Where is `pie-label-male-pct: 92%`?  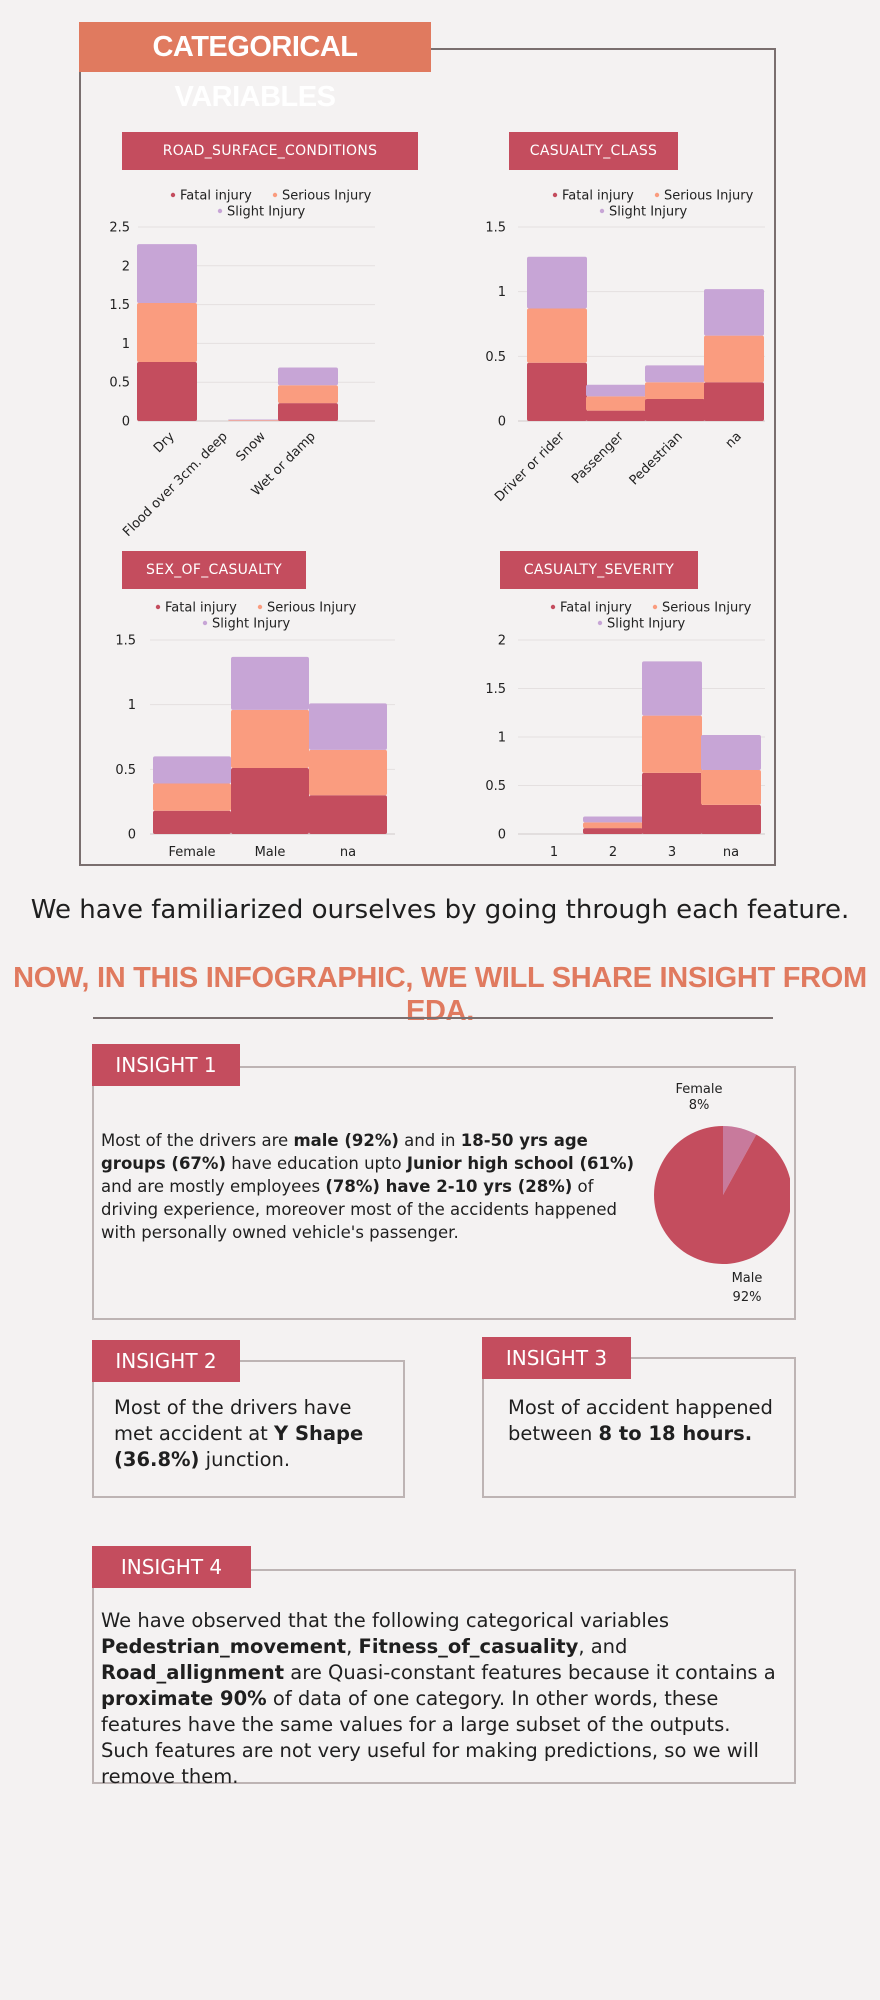 pie-label-male-pct: 92% is located at coordinates (747, 1297).